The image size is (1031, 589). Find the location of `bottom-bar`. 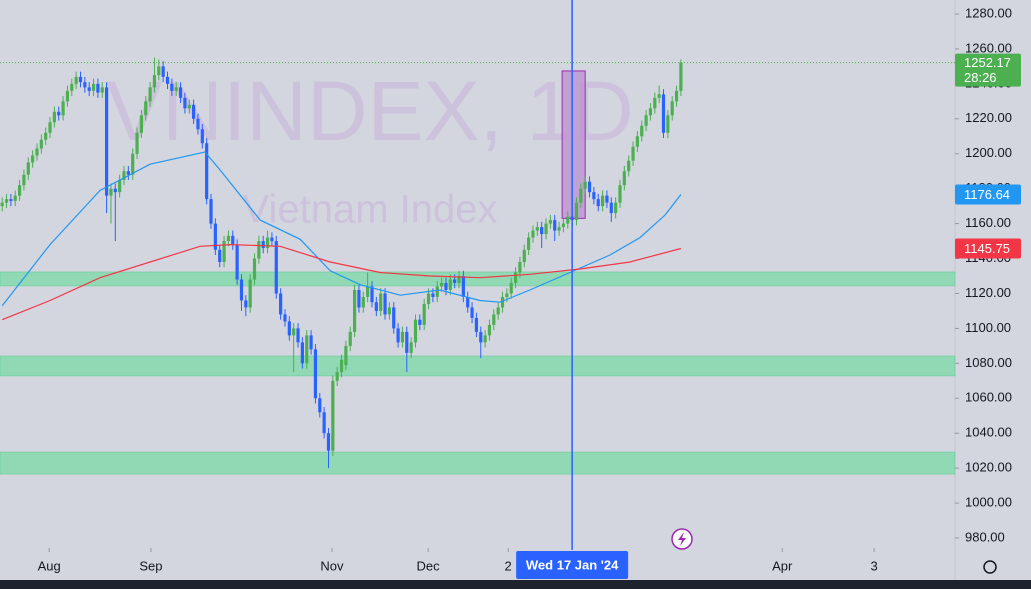

bottom-bar is located at coordinates (515, 584).